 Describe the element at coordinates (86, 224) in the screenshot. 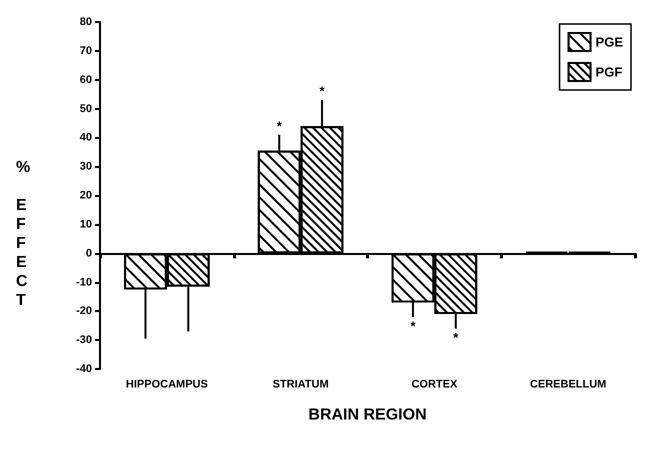

I see `y-tick-label: 10` at that location.